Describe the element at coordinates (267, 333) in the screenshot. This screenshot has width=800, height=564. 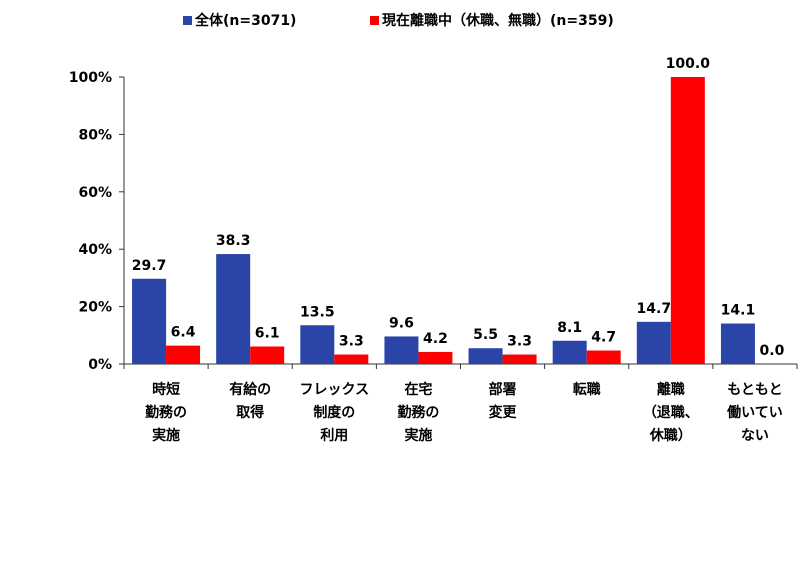
I see `data-label-series-2: 6.1` at that location.